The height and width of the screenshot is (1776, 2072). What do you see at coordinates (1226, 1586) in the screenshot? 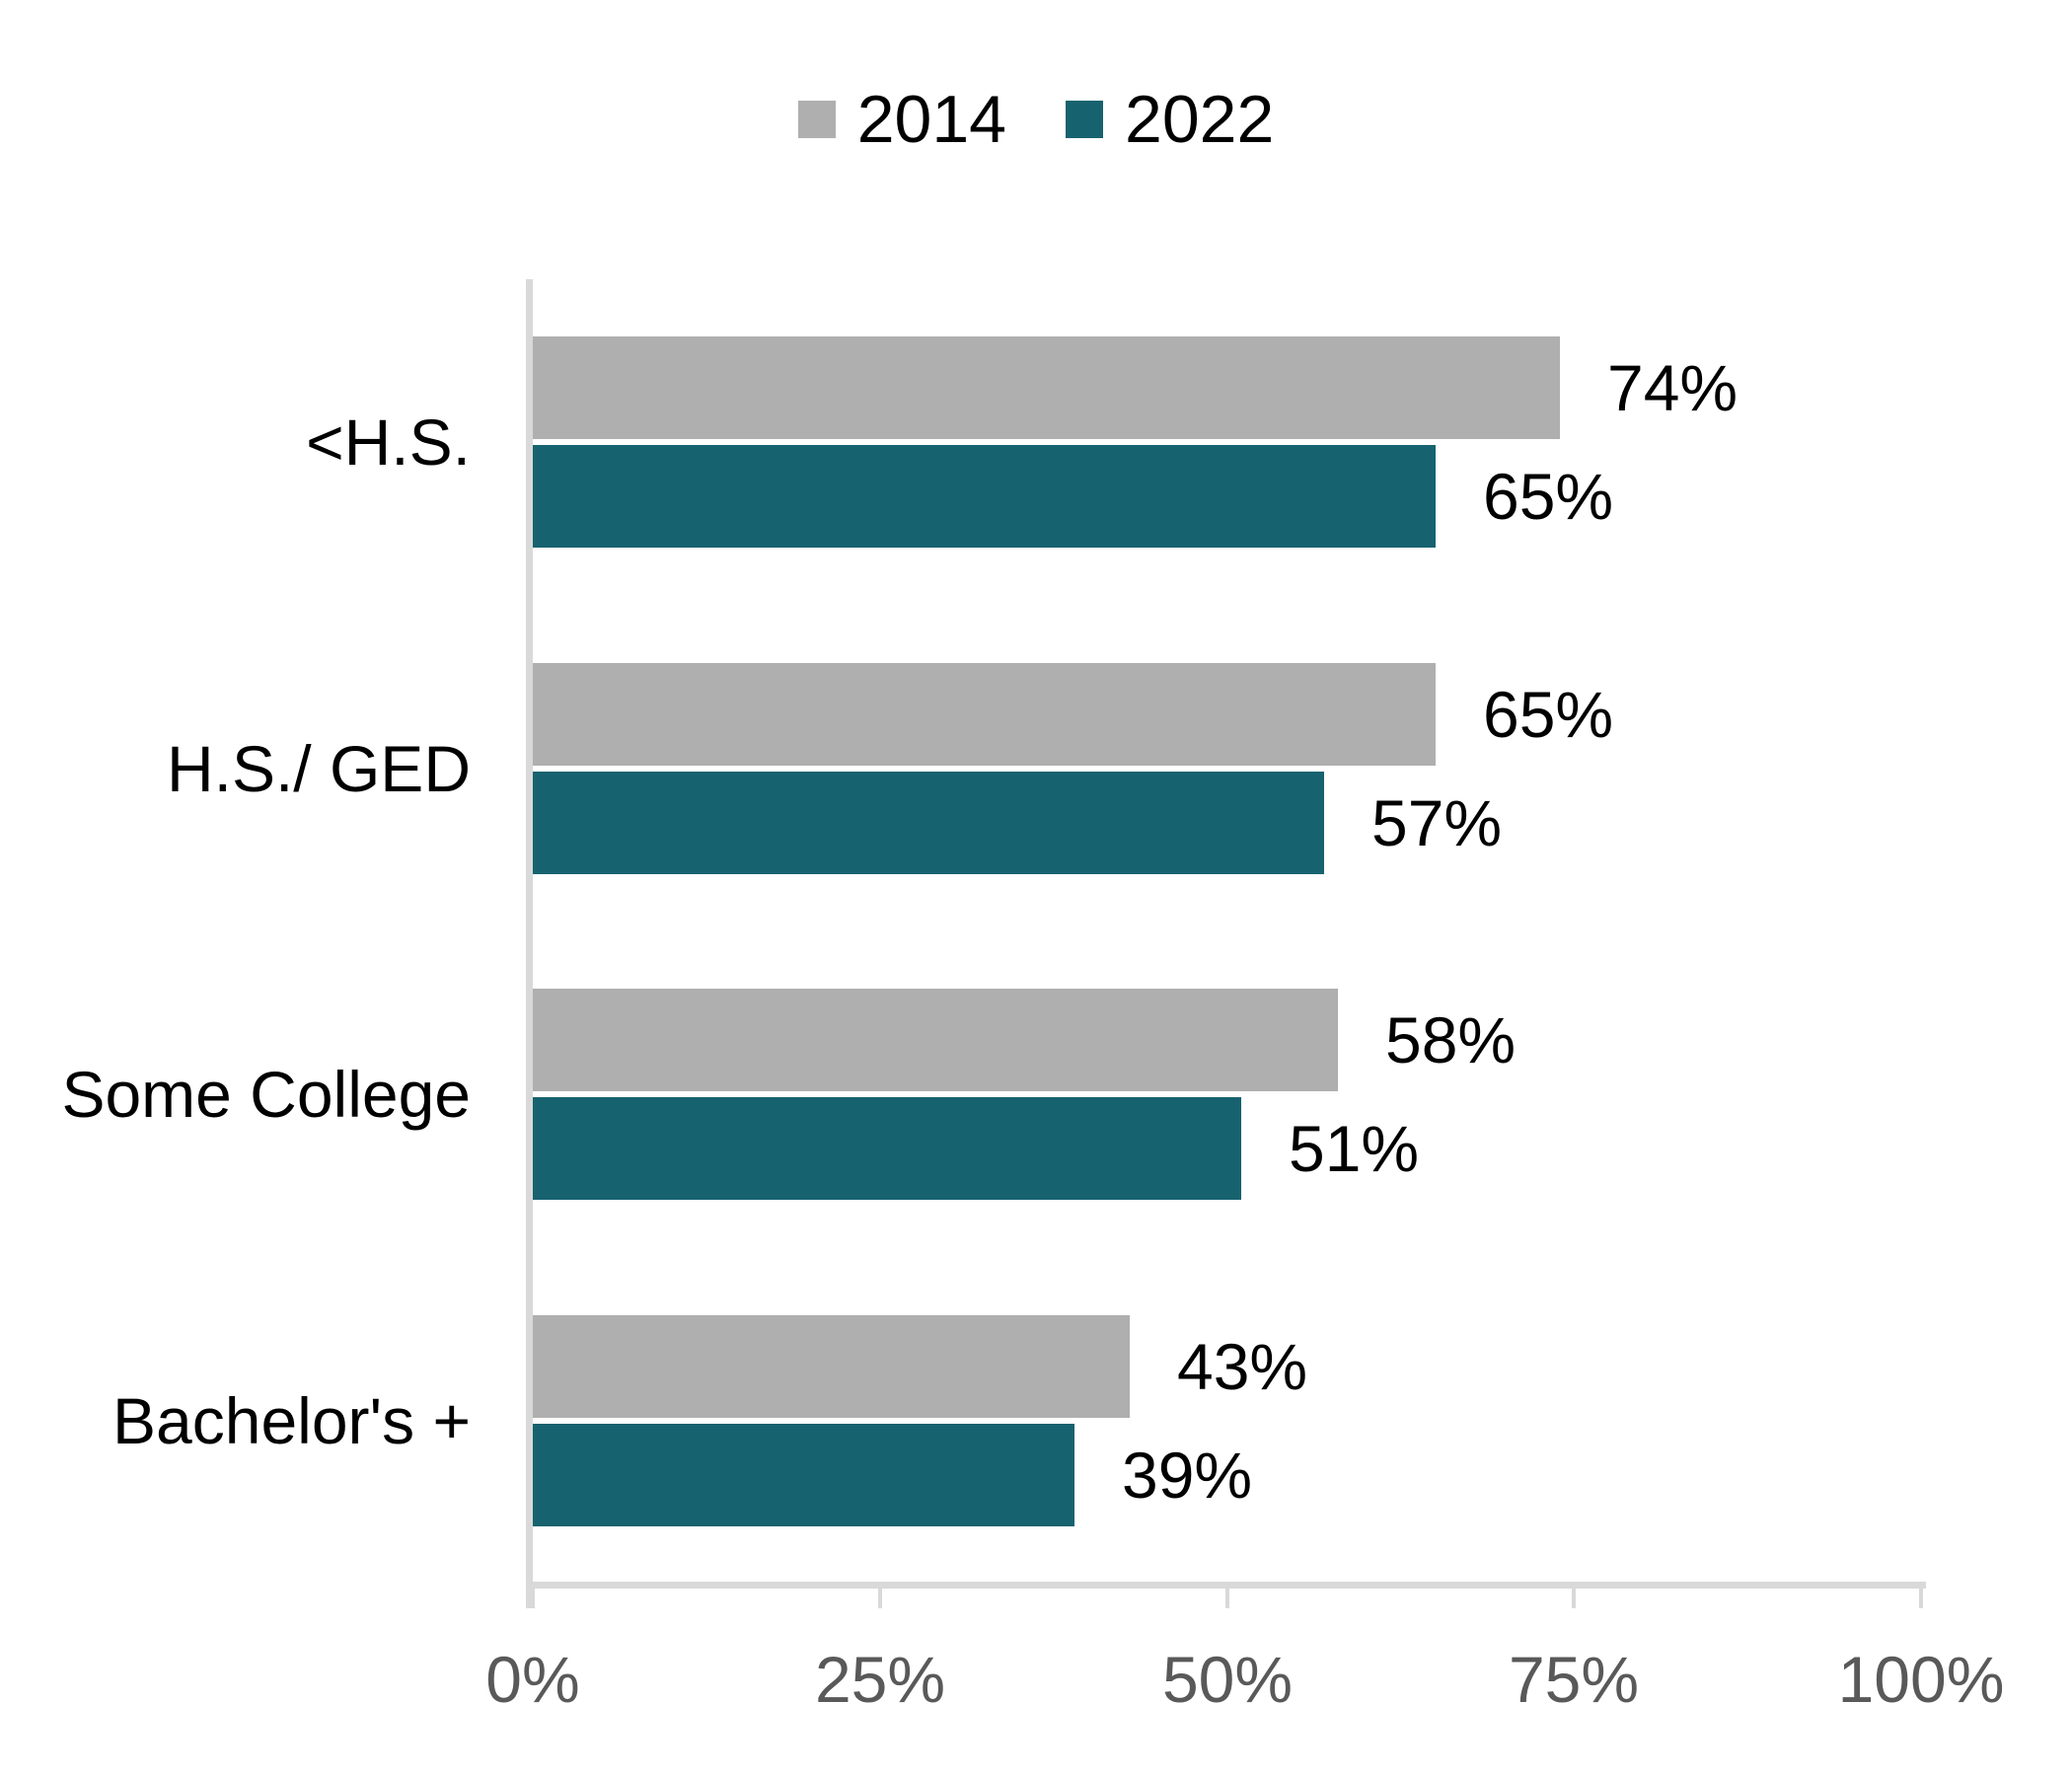
I see `x-axis-line` at bounding box center [1226, 1586].